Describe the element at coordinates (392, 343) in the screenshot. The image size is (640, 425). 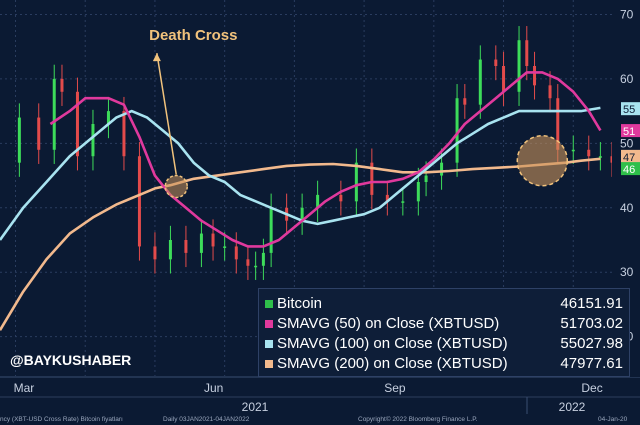
I see `legend-label-sma100: SMAVG (100) on Close (XBTUSD)` at that location.